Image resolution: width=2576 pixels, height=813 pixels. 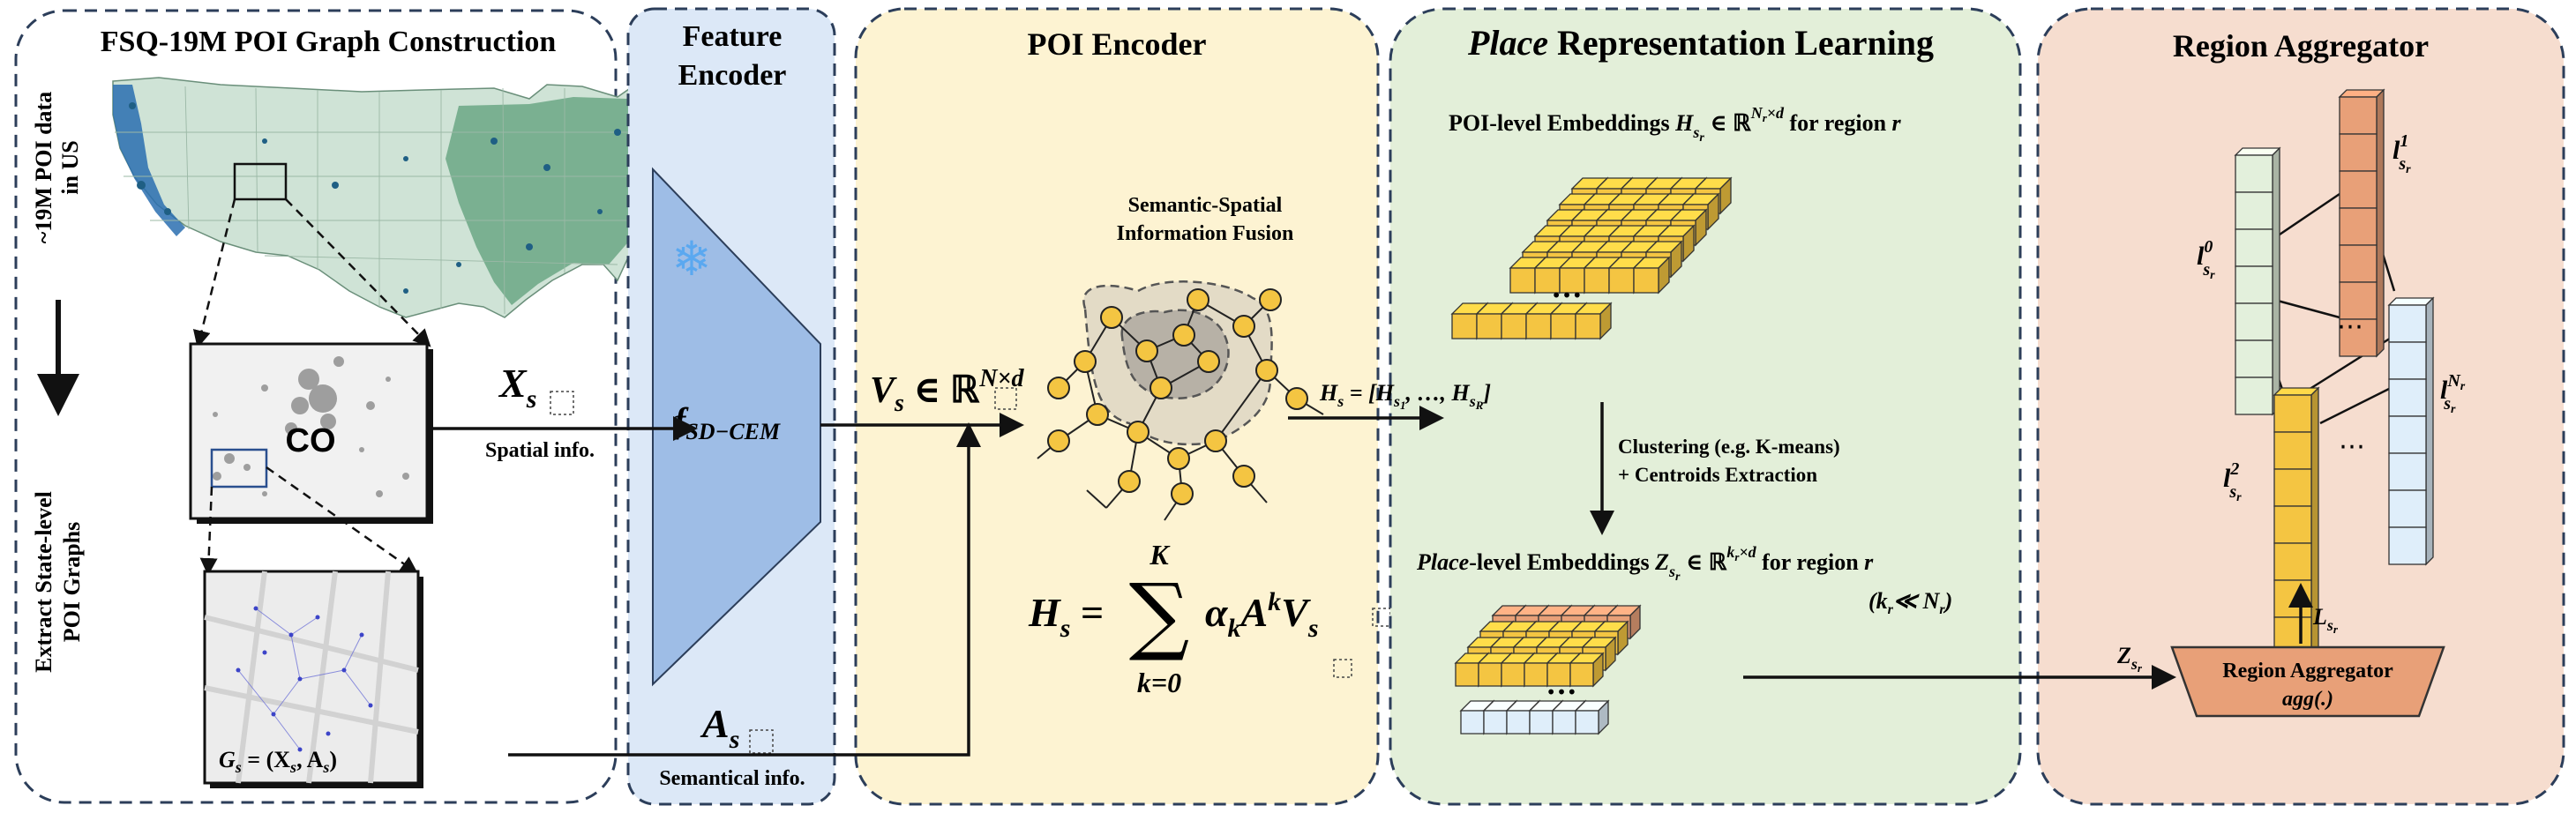 I want to click on fusion-nodes, so click(x=1177, y=396).